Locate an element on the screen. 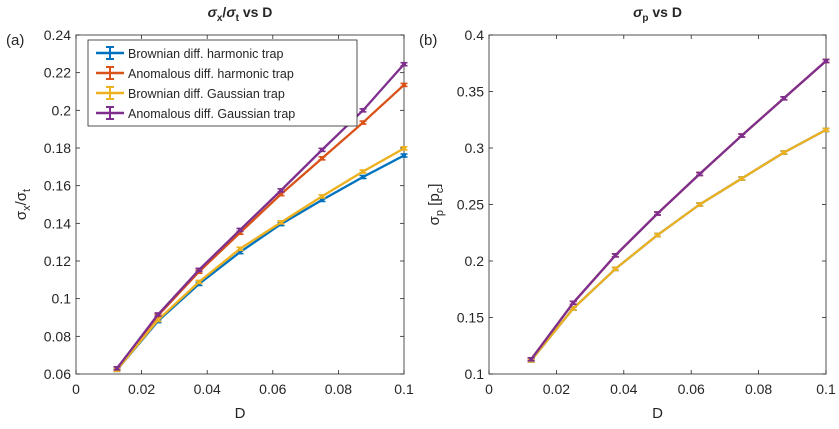 The width and height of the screenshot is (839, 429). y-label-subscript: t is located at coordinates (27, 190).